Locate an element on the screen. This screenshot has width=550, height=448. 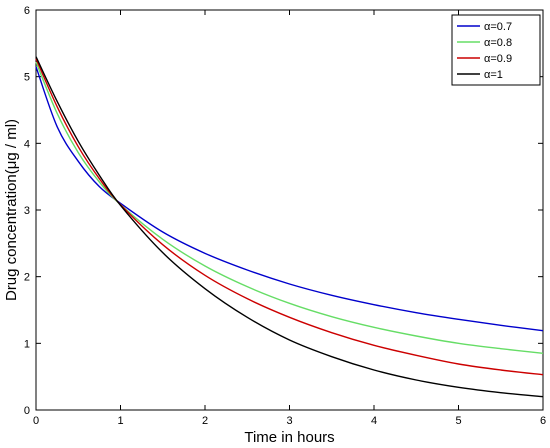
x-tick-label: 5 is located at coordinates (458, 421).